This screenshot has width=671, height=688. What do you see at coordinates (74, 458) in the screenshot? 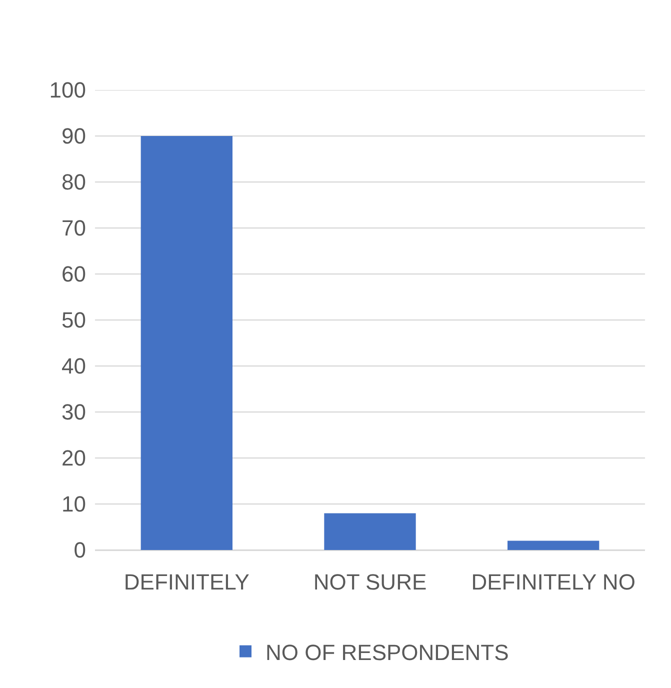
I see `y-tick-label: 20` at bounding box center [74, 458].